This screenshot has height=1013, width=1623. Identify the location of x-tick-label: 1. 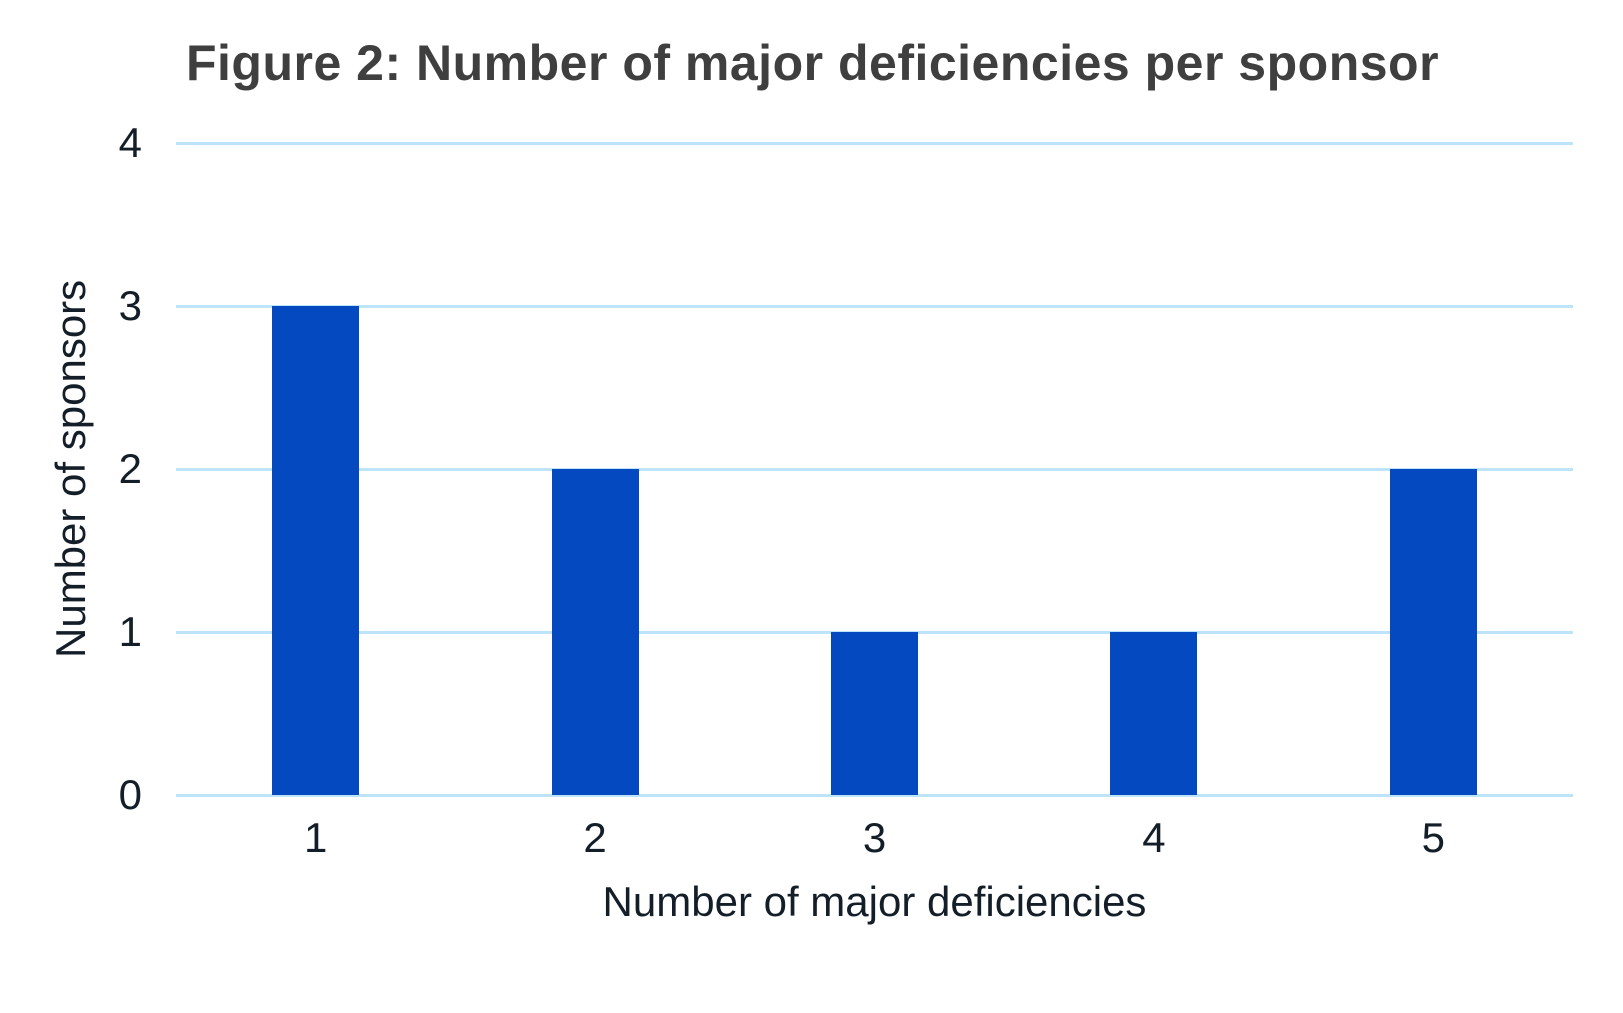
(316, 837).